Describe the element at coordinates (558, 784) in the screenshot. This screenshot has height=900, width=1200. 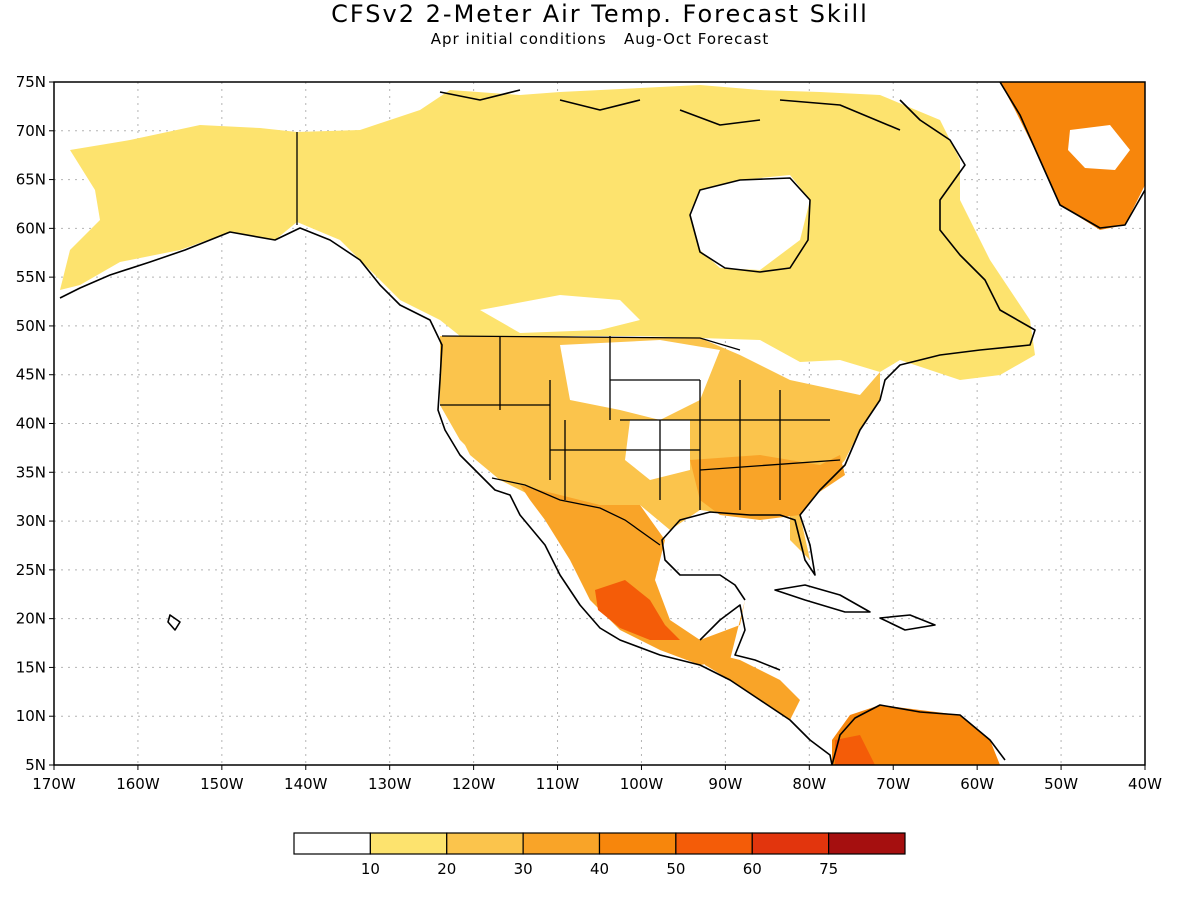
I see `lon-label: 110W` at that location.